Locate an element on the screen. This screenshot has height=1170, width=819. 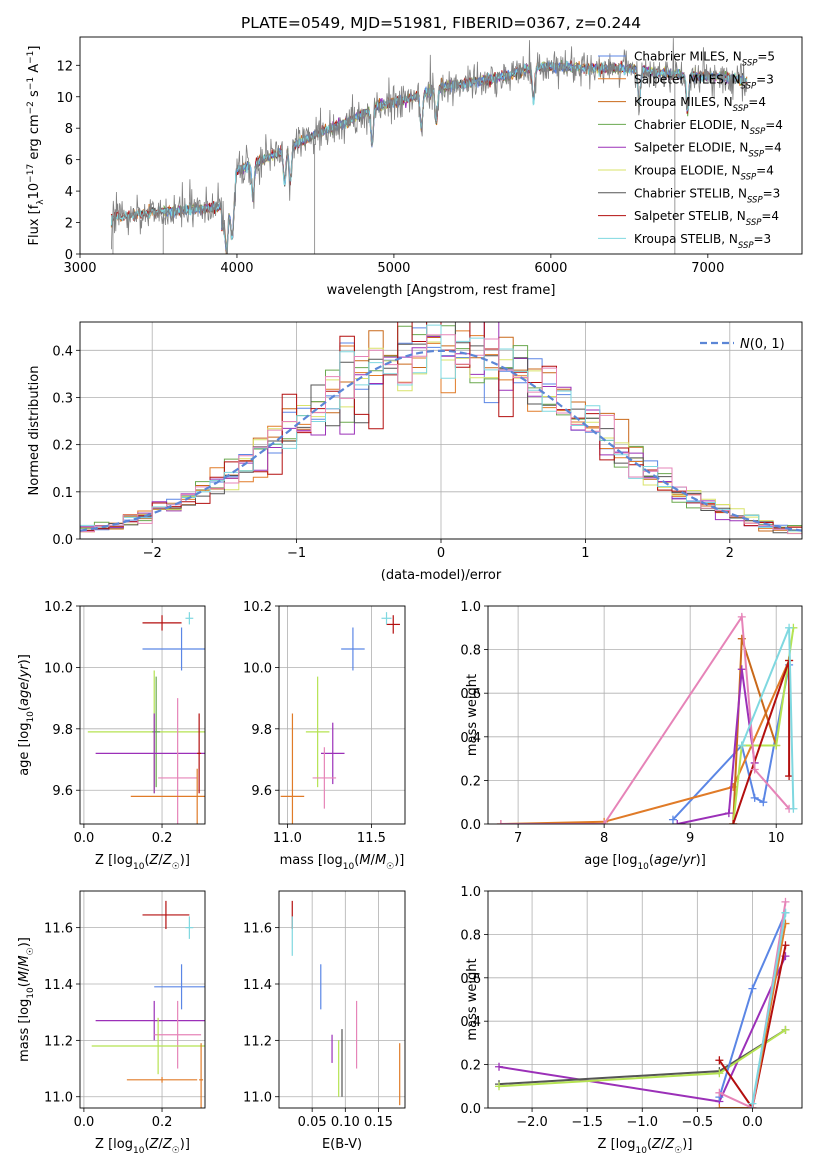
mass_vs_EBV-frame is located at coordinates (342, 999).